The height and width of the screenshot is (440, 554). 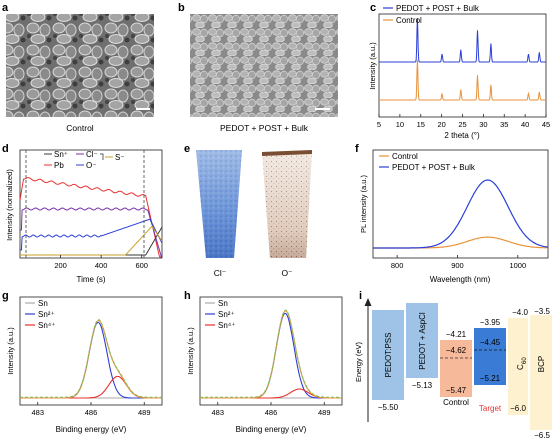 What do you see at coordinates (9, 205) in the screenshot?
I see `ylabel-d: Intensity (normalized)` at bounding box center [9, 205].